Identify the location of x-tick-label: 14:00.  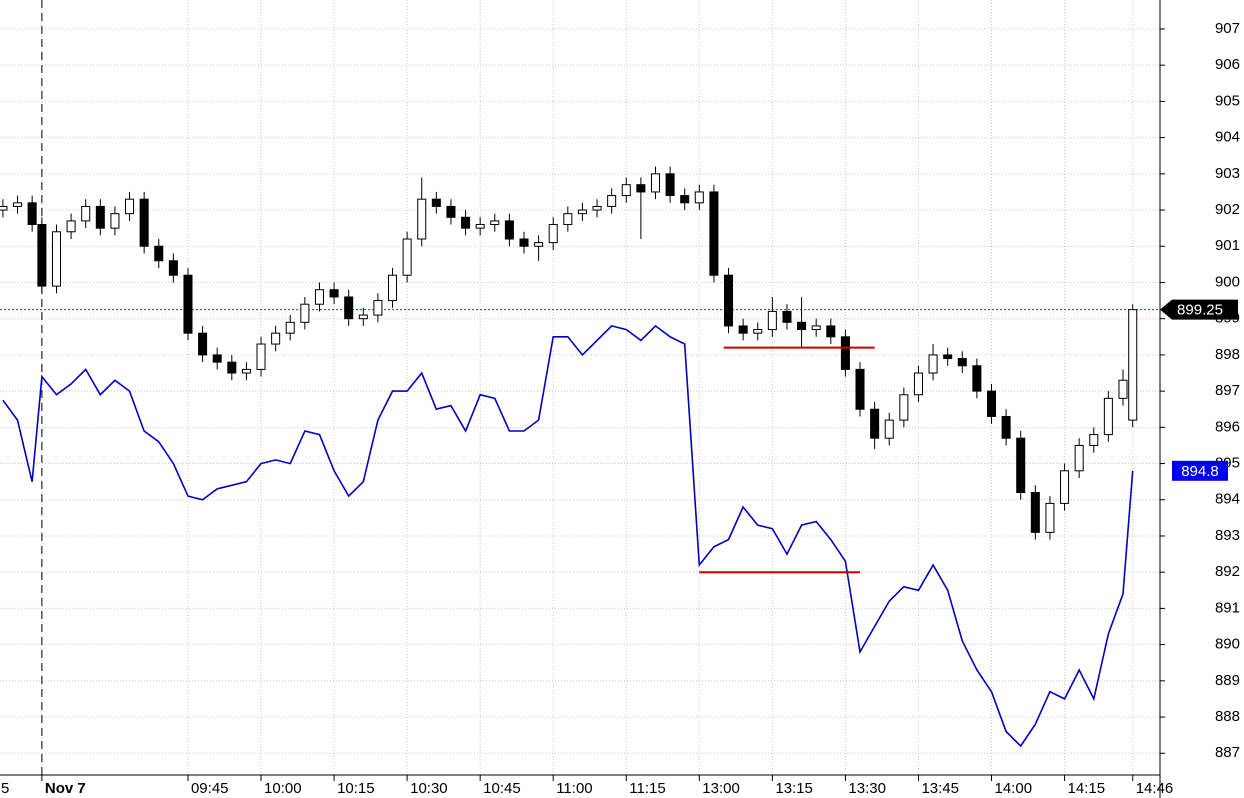
(1014, 788).